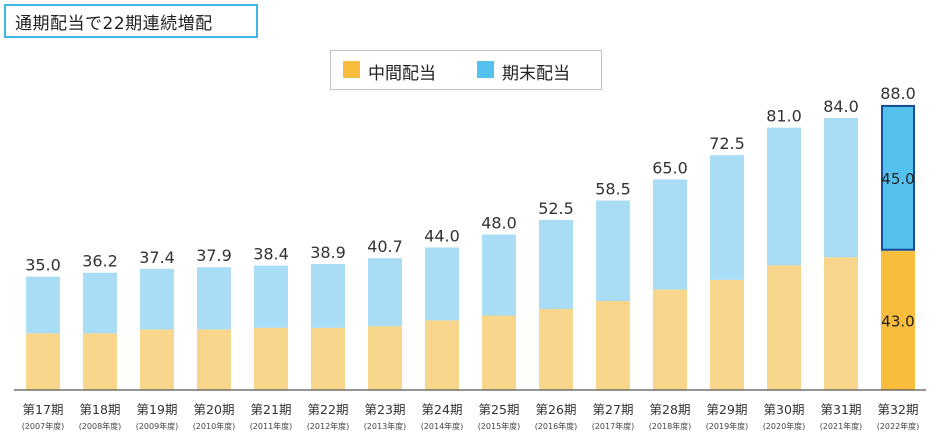 This screenshot has height=433, width=930. I want to click on chart-title-box: 通期配当で22期連続増配, so click(131, 21).